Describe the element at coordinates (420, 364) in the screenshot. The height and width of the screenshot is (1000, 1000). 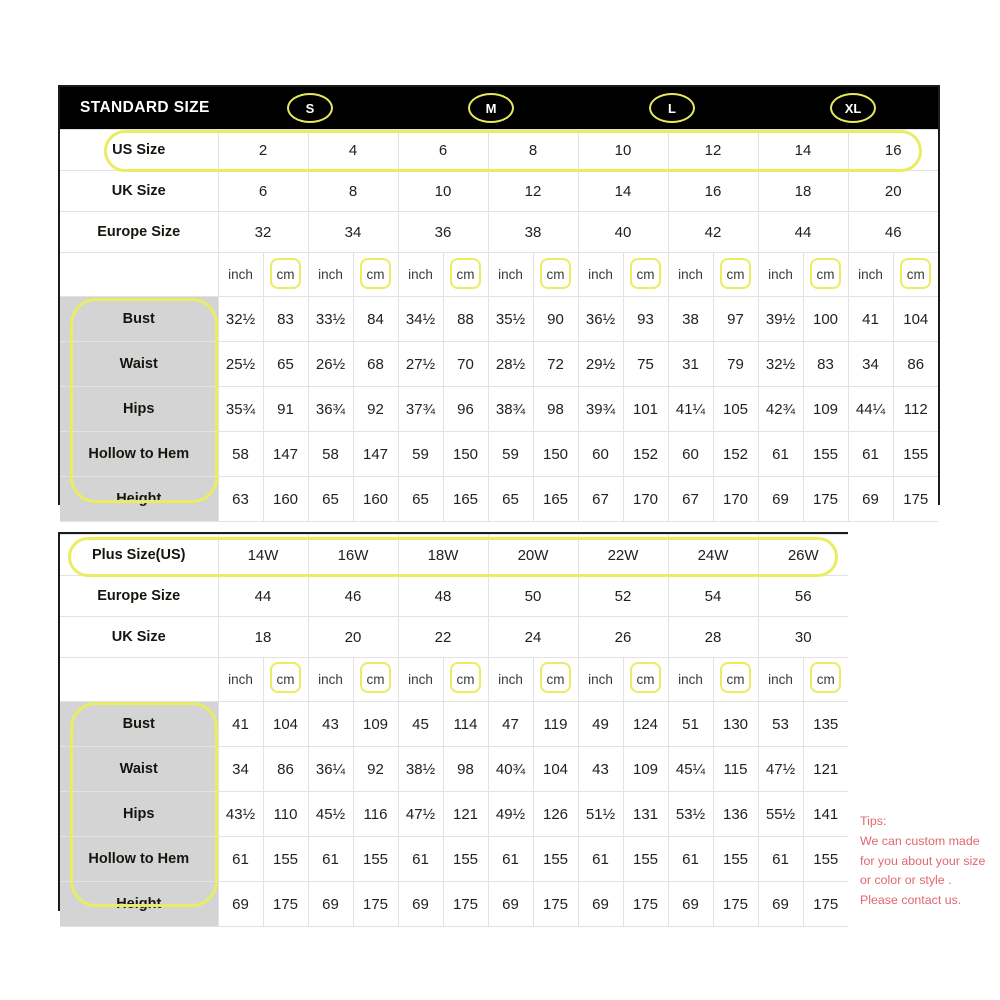
I see `standard-measurement-cell: 27½` at that location.